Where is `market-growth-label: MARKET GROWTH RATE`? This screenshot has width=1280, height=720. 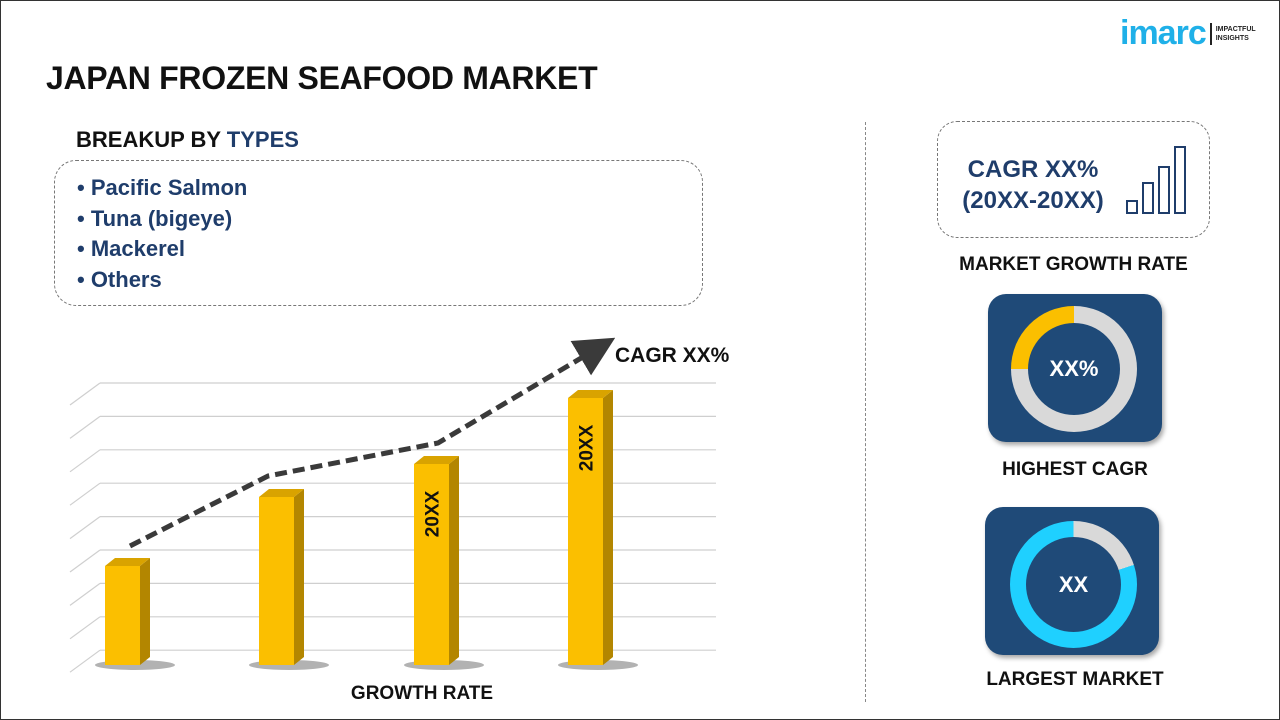 market-growth-label: MARKET GROWTH RATE is located at coordinates (1073, 264).